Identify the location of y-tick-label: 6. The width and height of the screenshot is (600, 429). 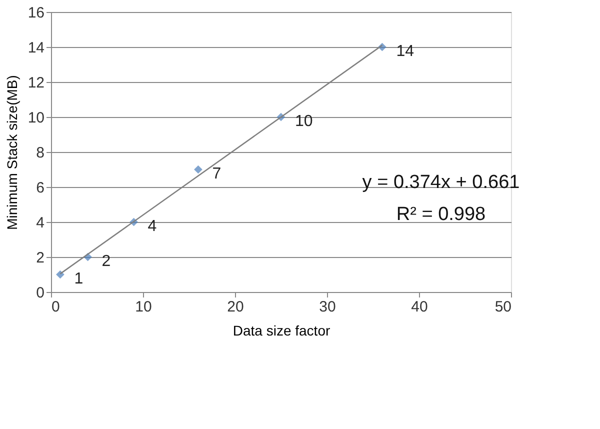
(40, 188).